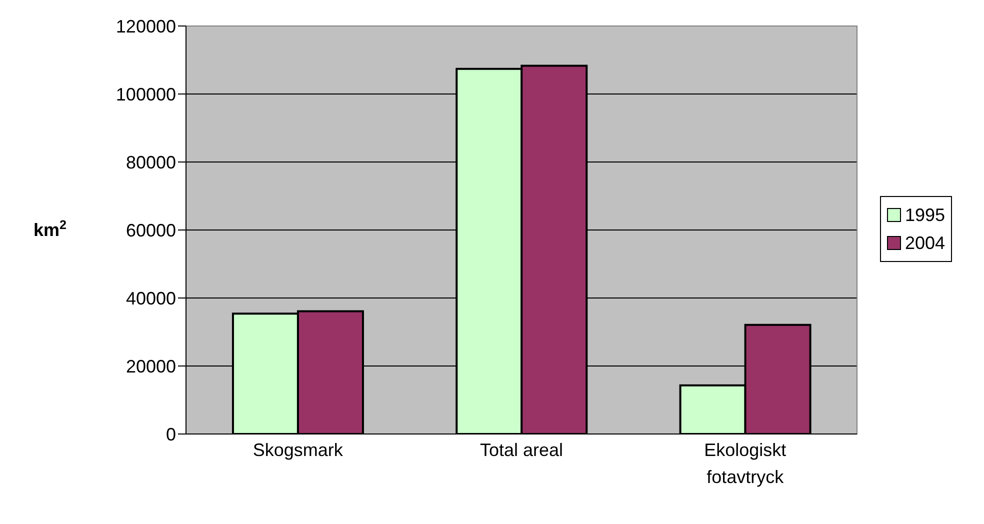  Describe the element at coordinates (151, 230) in the screenshot. I see `y-tick-label: 60000` at that location.